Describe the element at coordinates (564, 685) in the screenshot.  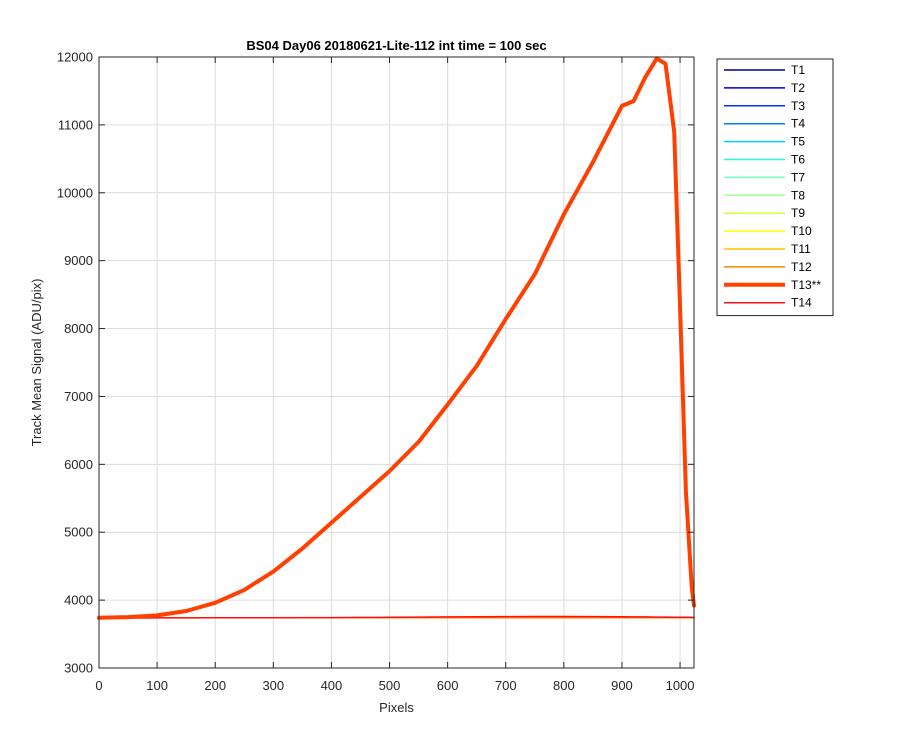
I see `x-tick-label: 800` at that location.